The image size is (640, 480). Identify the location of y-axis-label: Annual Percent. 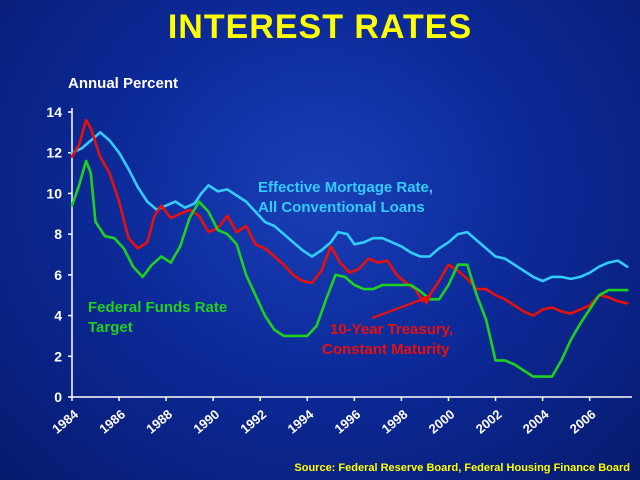
(123, 83).